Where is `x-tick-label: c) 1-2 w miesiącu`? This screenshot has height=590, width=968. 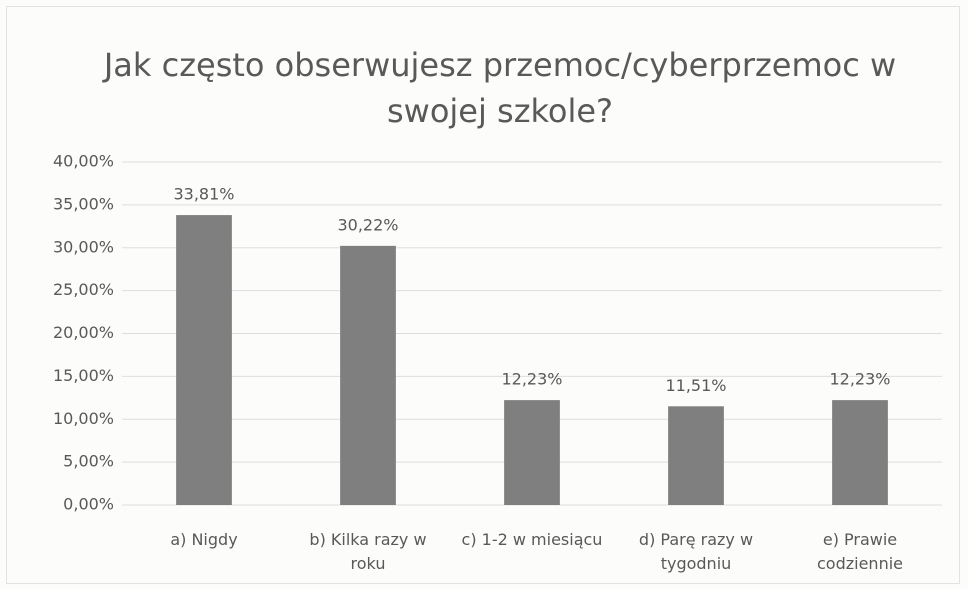 x-tick-label: c) 1-2 w miesiącu is located at coordinates (532, 539).